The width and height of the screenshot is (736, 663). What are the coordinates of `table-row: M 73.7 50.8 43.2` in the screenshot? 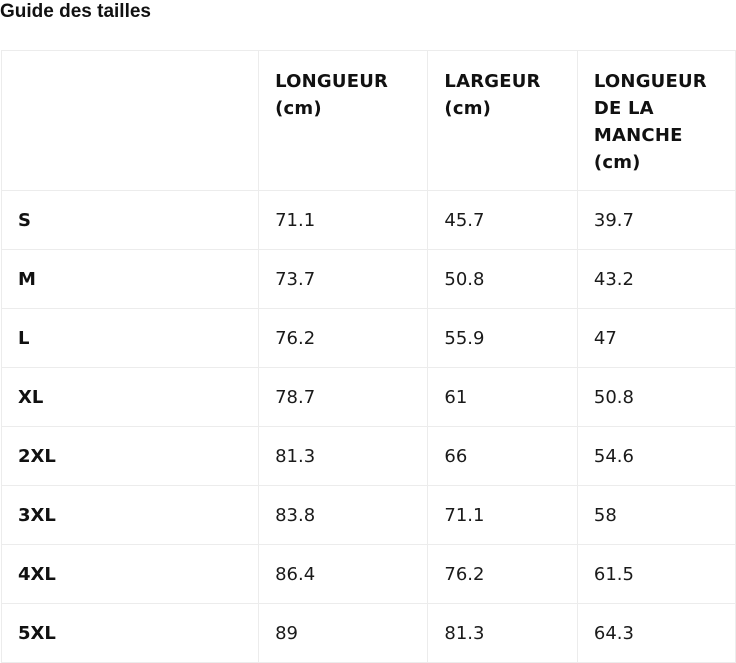 It's located at (368, 279).